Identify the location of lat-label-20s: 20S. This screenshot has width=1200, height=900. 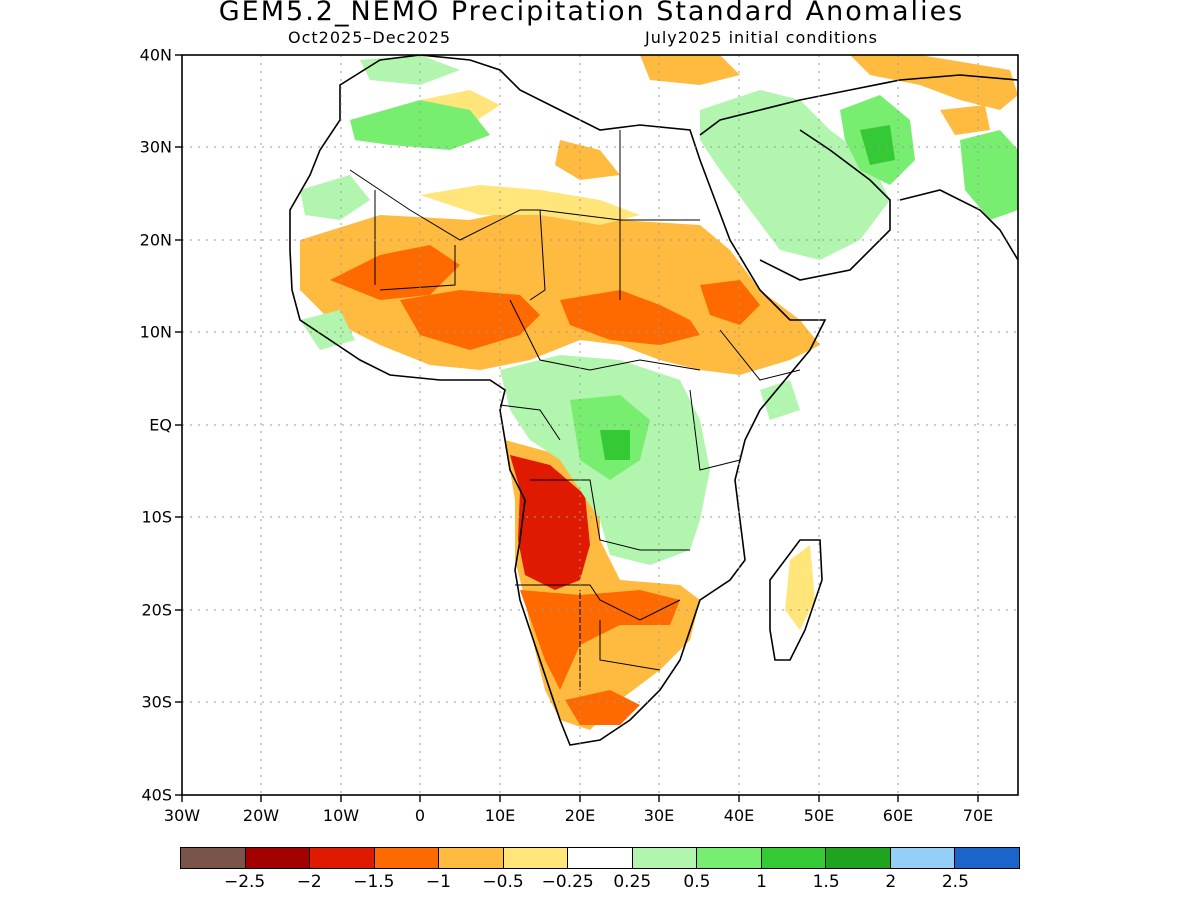
(156, 610).